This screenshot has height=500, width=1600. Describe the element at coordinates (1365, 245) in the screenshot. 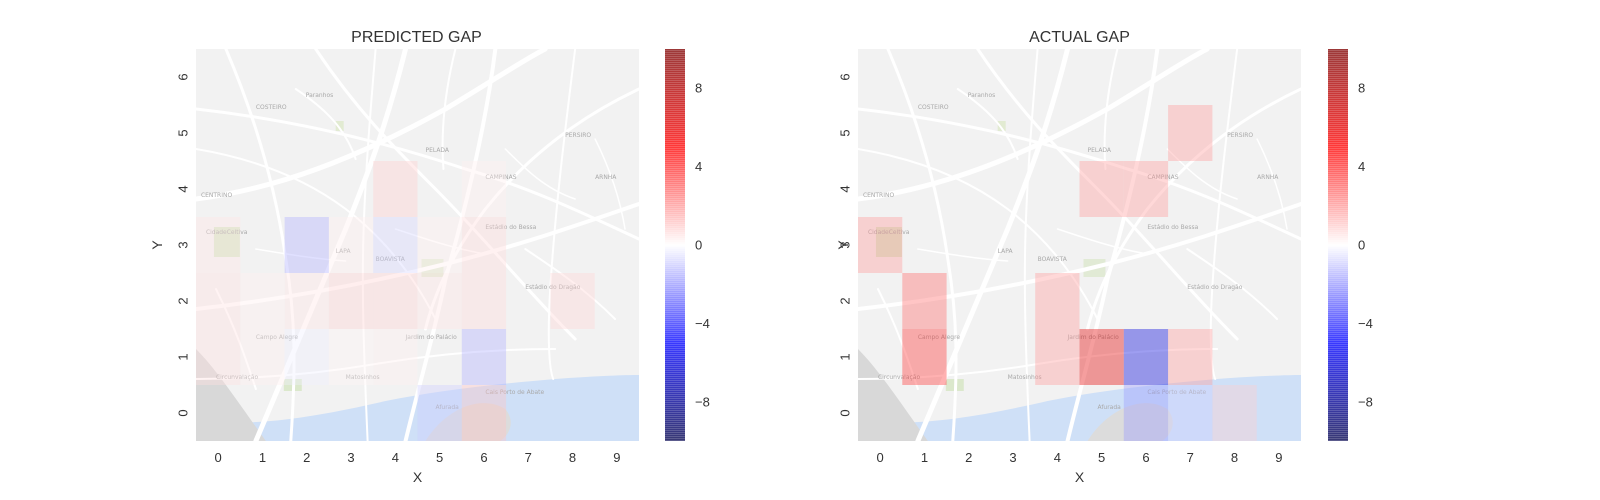

I see `colorbar-tick-labels: −8 −4 0 4 8` at that location.